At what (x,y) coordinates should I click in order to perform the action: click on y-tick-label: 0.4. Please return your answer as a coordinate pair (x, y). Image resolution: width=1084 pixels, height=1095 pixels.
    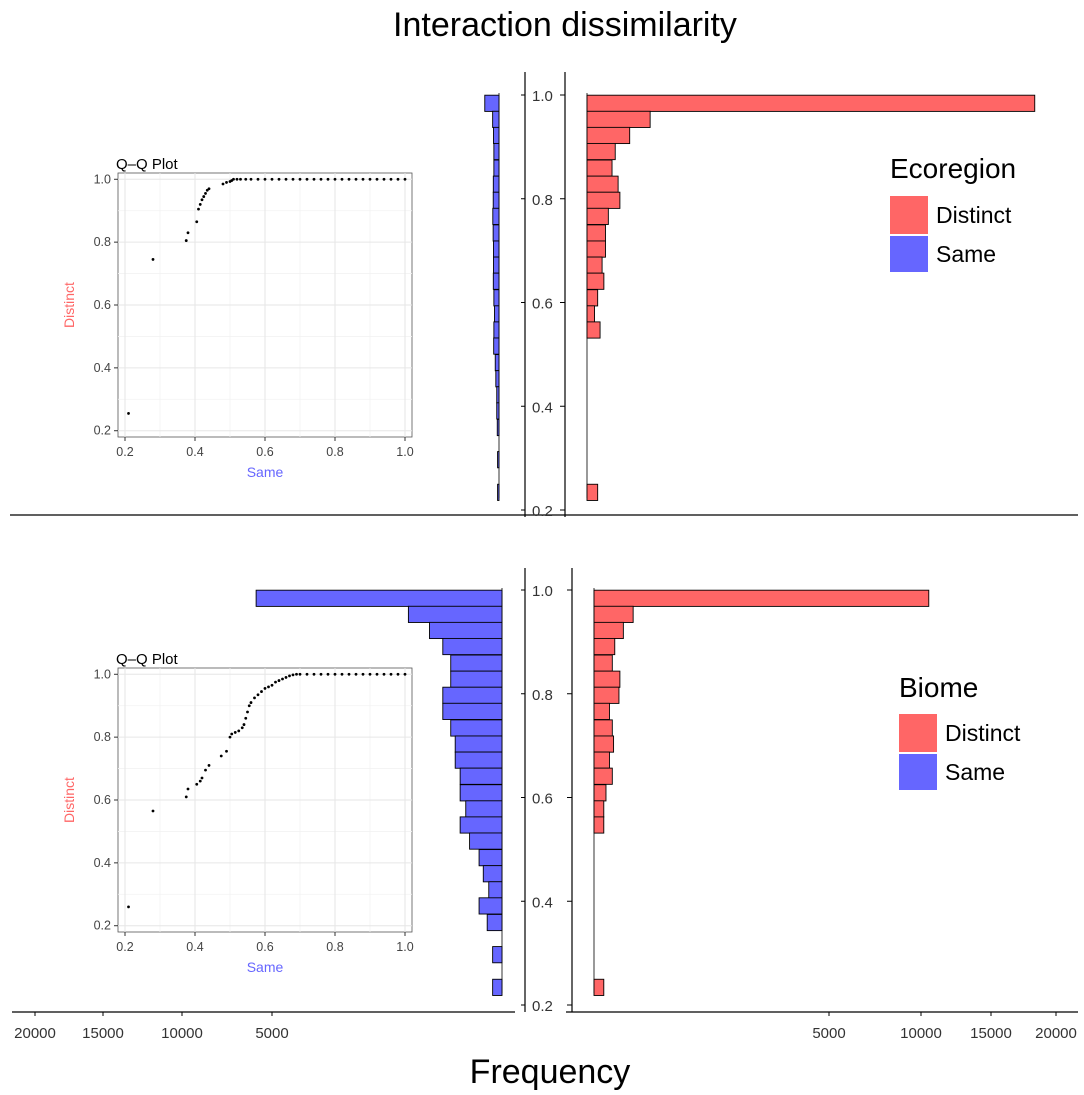
    Looking at the image, I should click on (542, 407).